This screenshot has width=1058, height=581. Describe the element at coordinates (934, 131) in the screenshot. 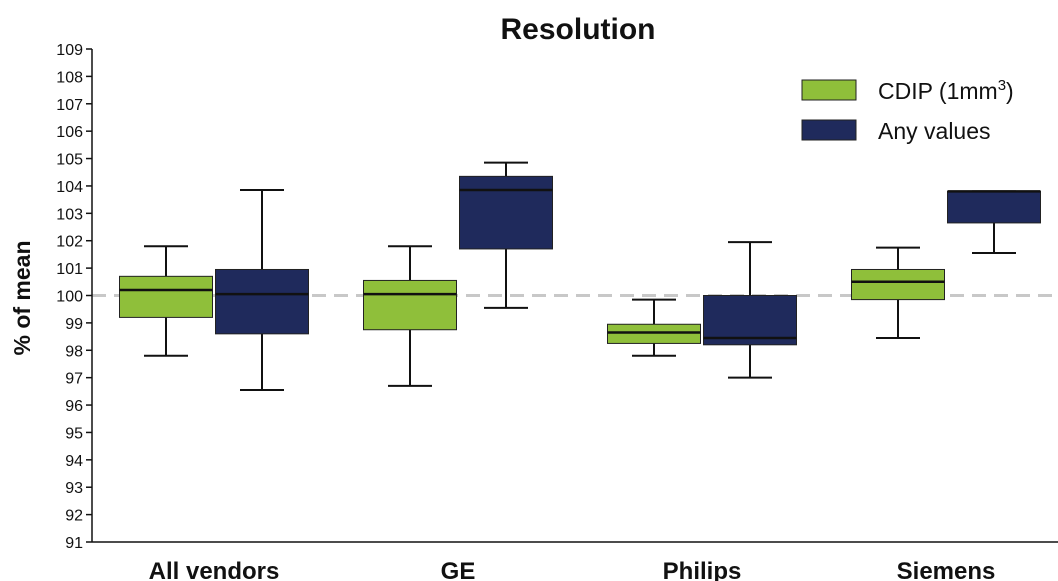

I see `legend-label-1: Any values` at that location.